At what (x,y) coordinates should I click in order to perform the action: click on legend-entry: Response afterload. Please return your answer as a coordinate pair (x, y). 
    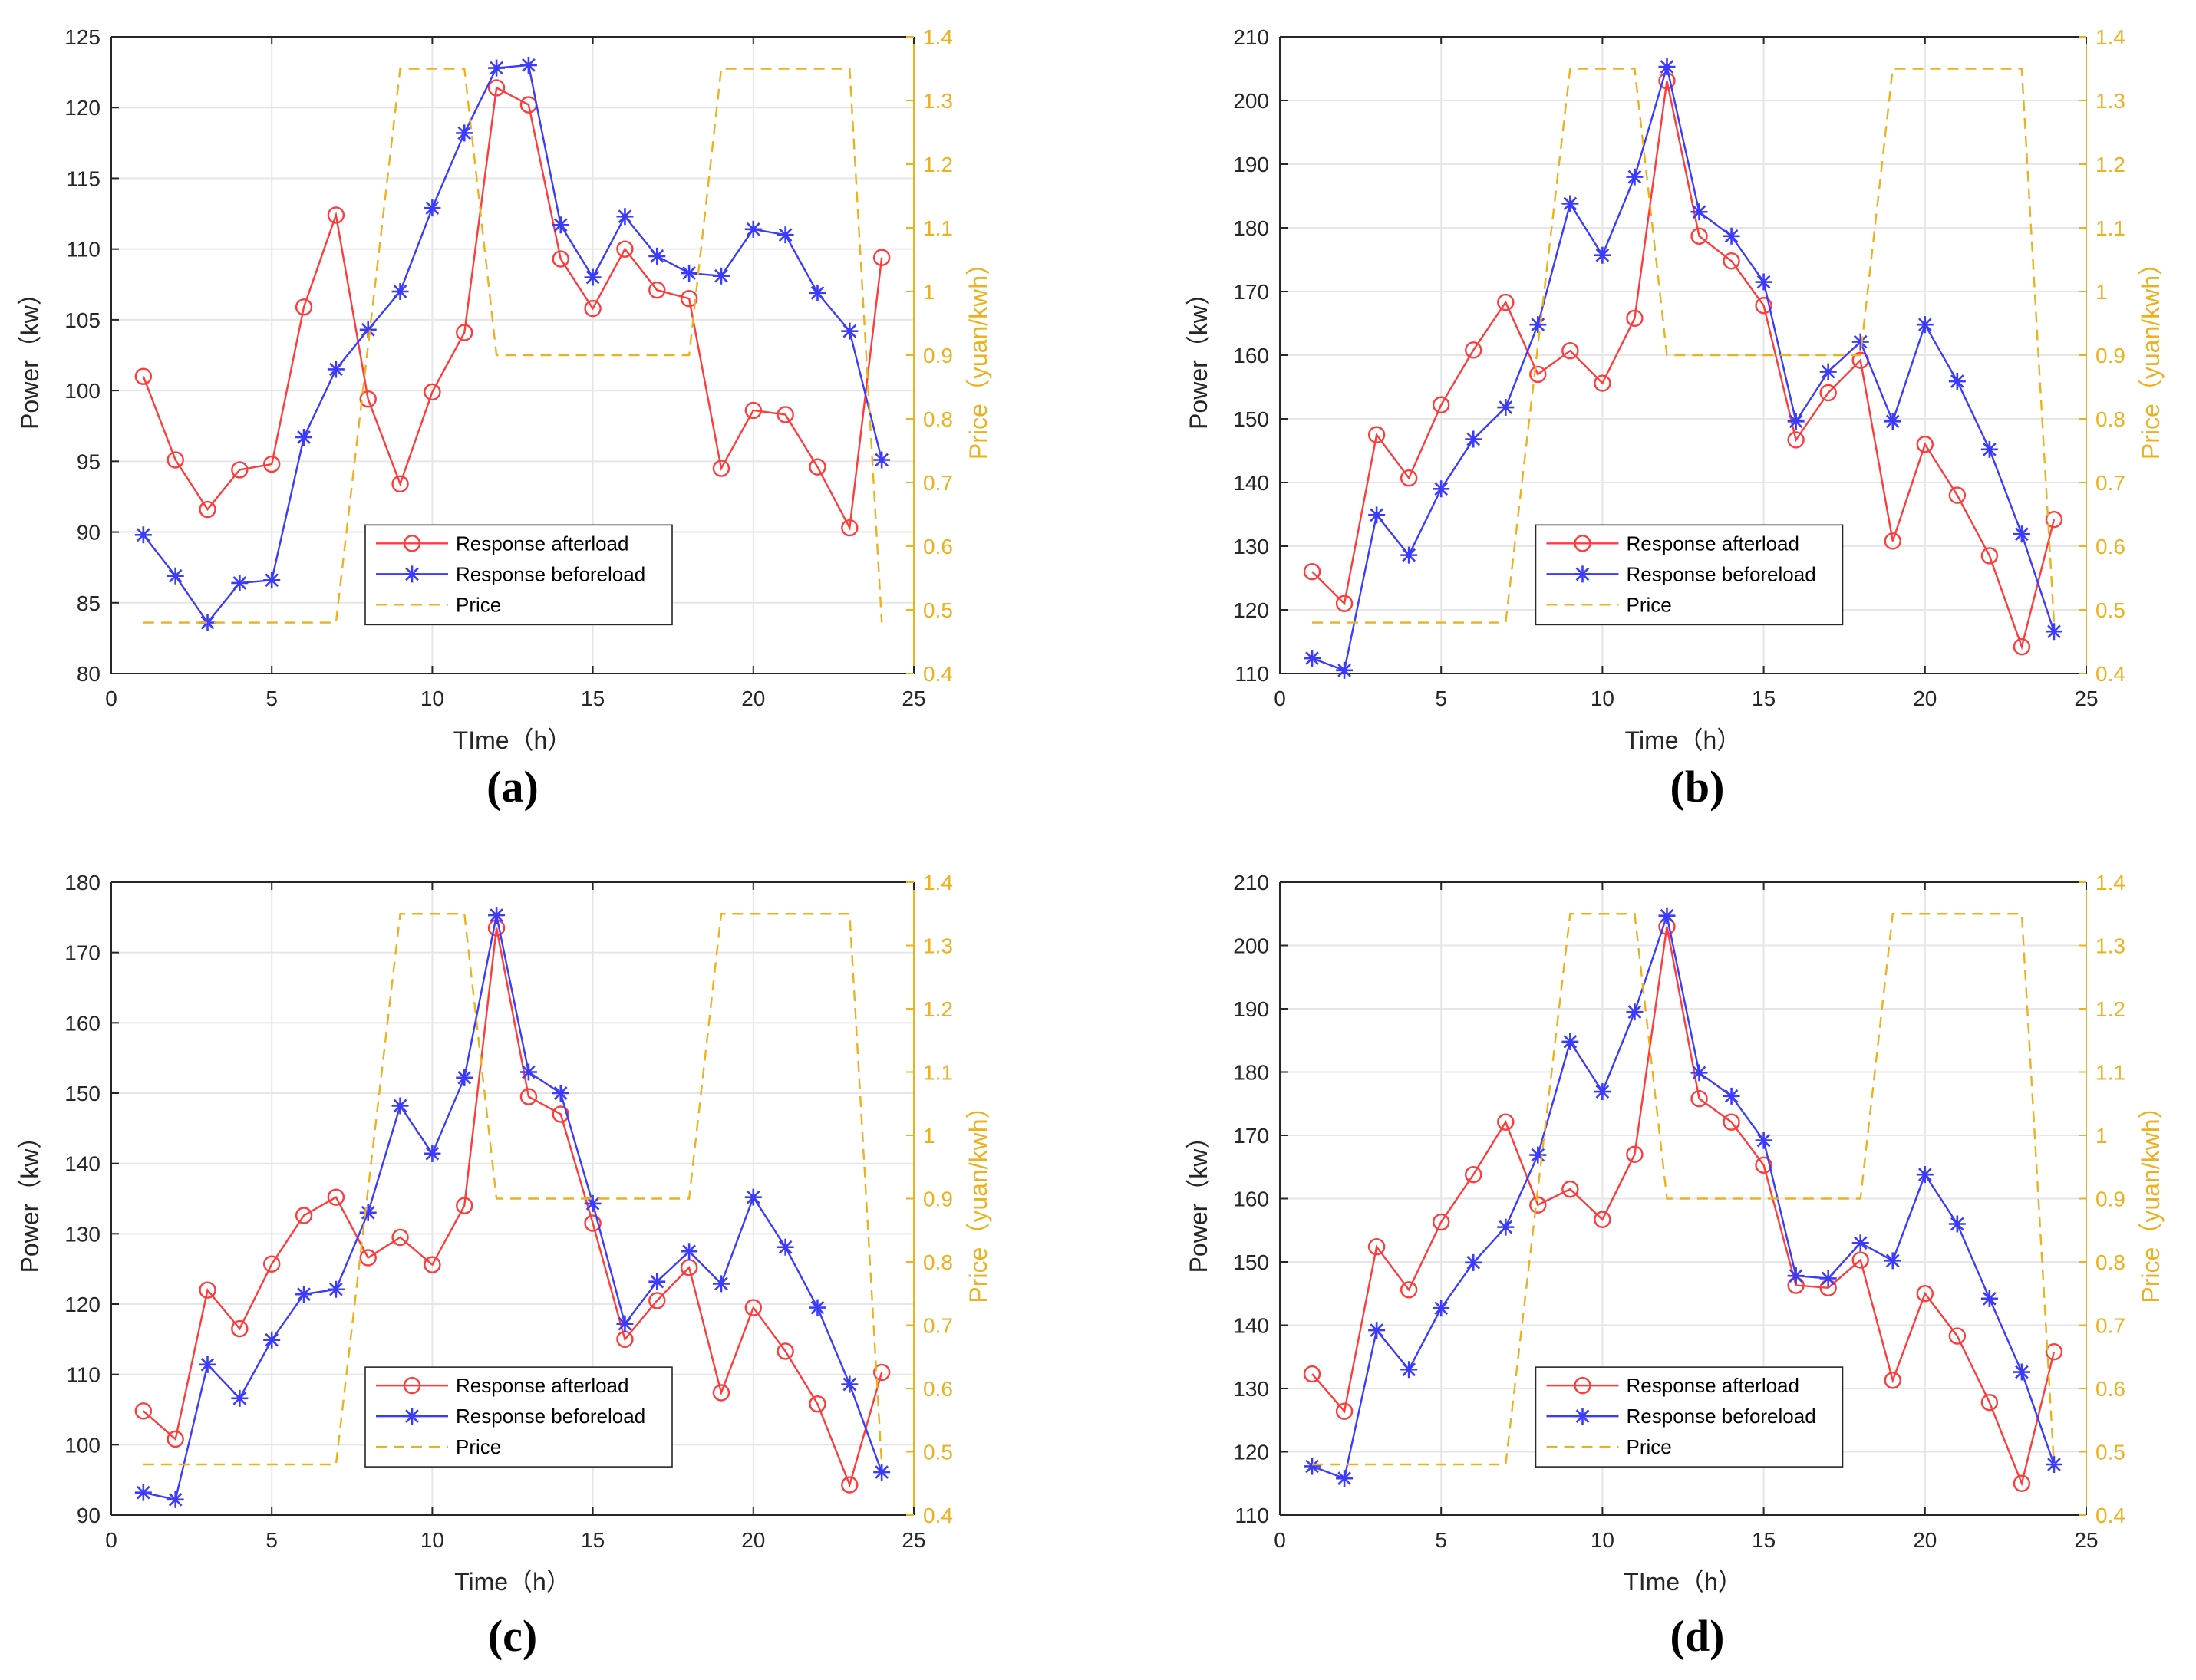
    Looking at the image, I should click on (542, 543).